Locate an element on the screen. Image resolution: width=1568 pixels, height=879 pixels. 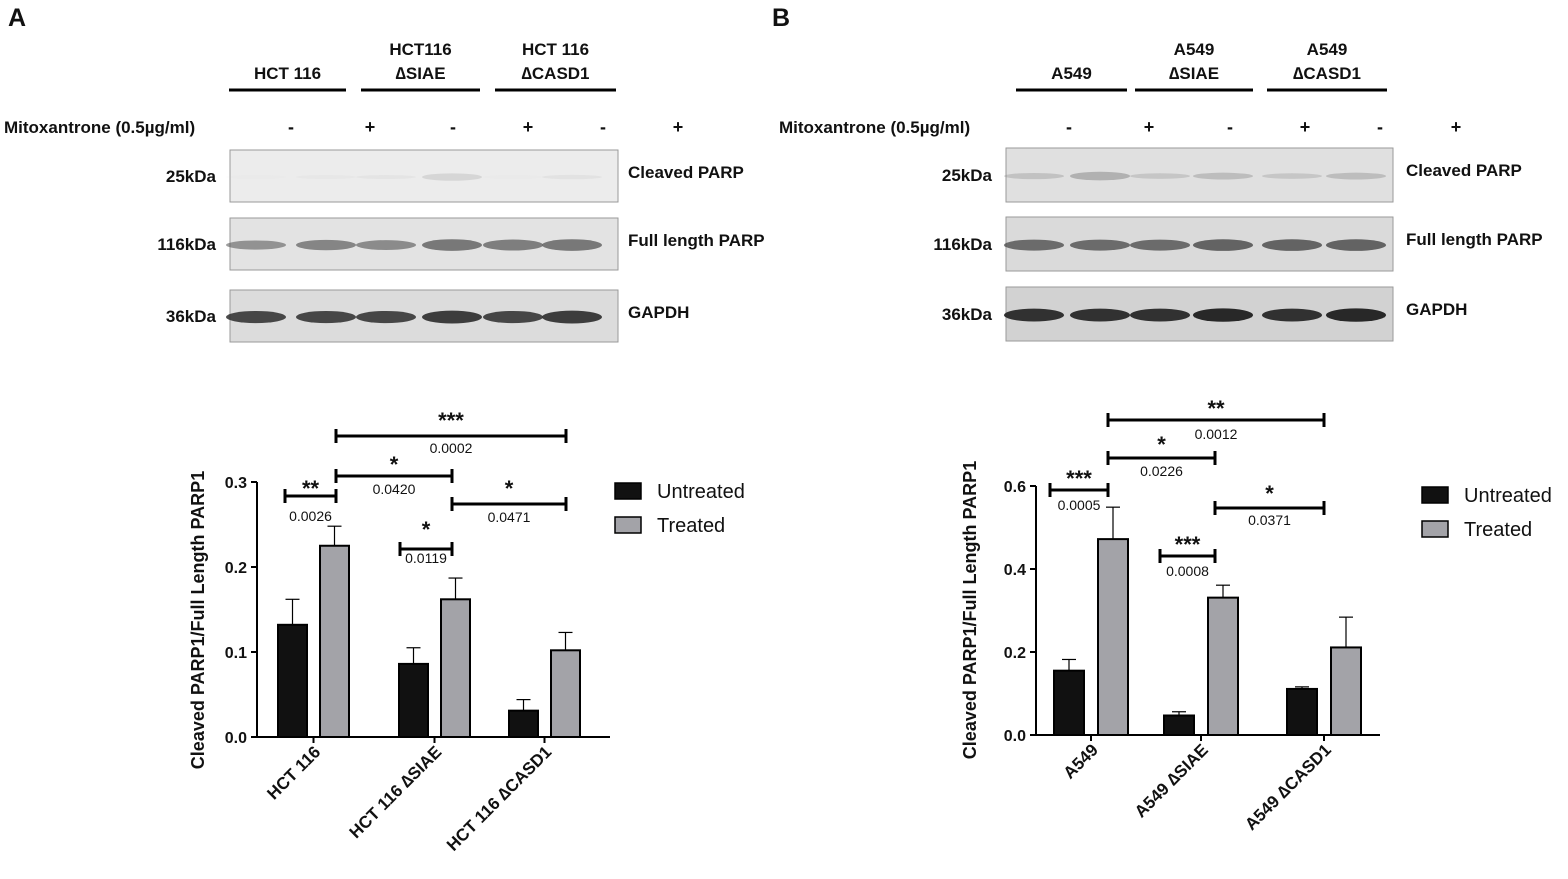
lane-group-label: HCT 116 is located at coordinates (555, 49).